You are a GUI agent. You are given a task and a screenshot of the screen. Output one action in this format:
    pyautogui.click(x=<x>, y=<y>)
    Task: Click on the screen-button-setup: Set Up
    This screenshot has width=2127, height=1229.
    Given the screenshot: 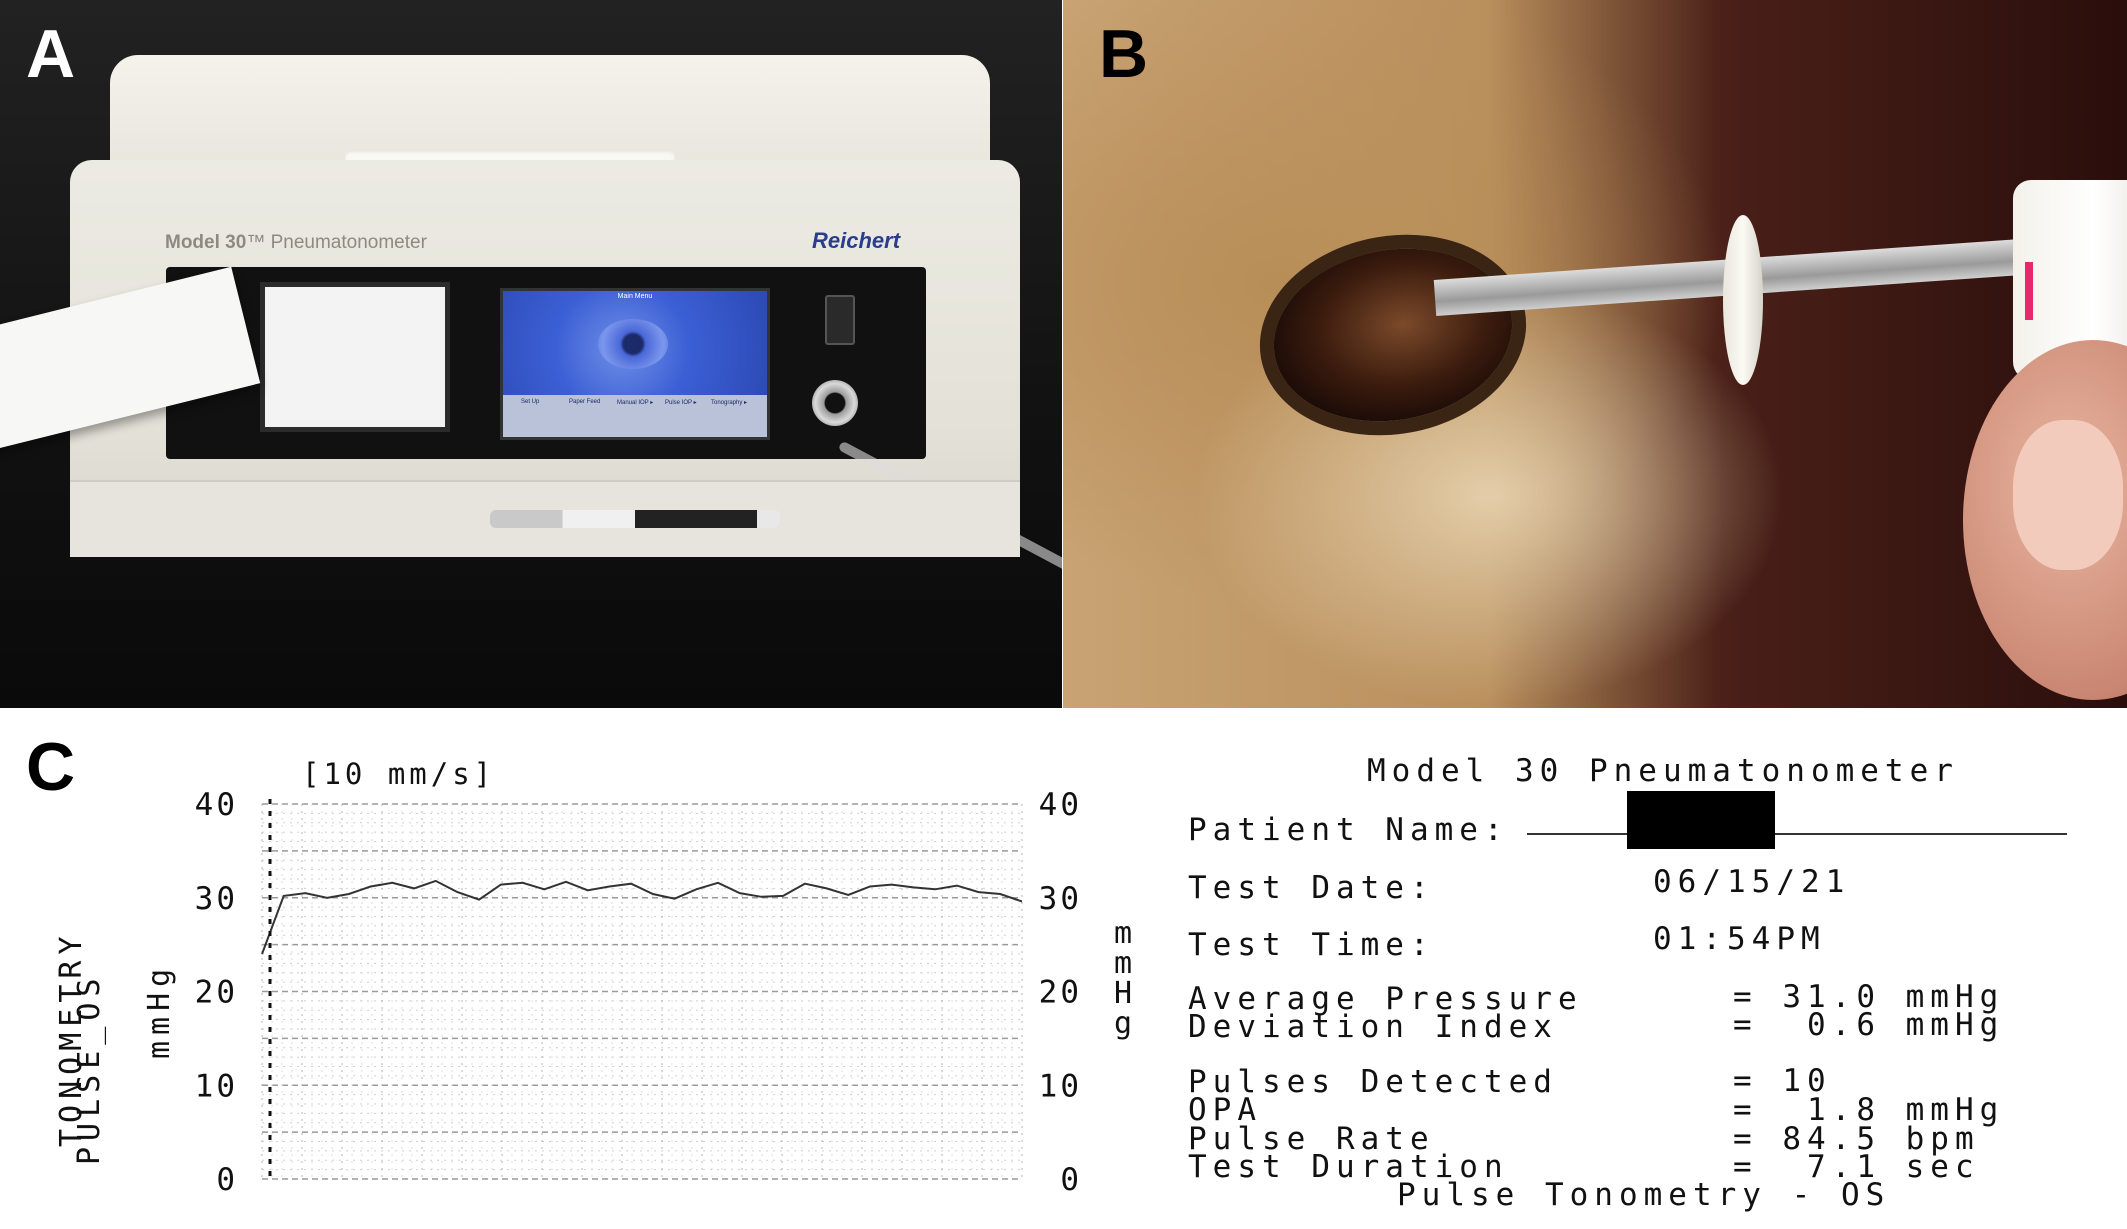 What is the action you would take?
    pyautogui.click(x=530, y=402)
    